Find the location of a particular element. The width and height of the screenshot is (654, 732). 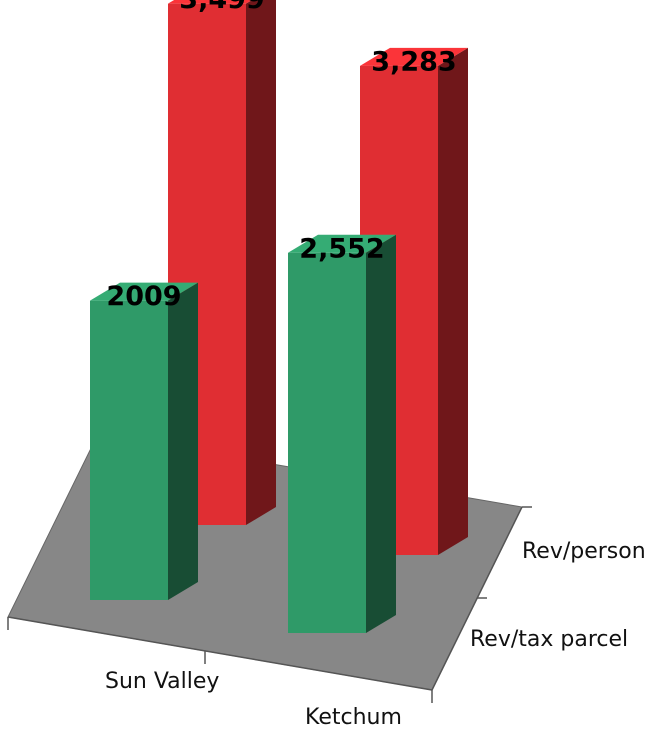

x-axis is located at coordinates (220, 653).